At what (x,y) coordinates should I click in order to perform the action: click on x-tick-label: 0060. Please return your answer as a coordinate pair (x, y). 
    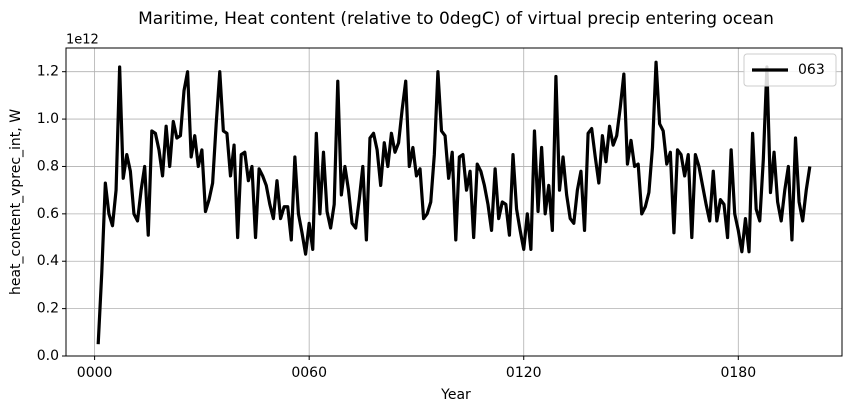
    Looking at the image, I should click on (309, 373).